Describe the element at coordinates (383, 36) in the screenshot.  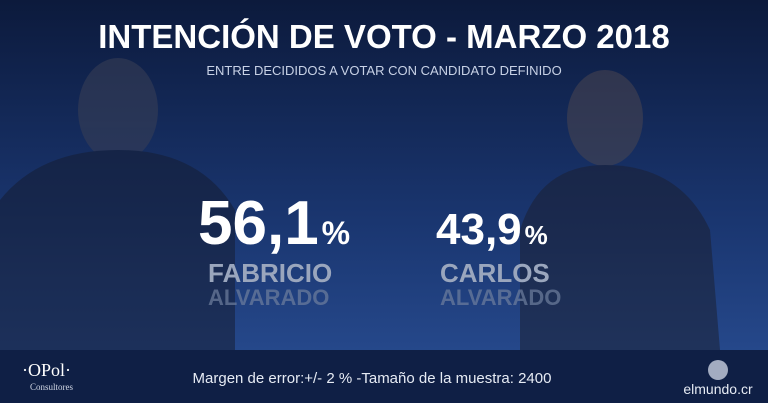
I see `title: INTENCIÓN DE VOTO - MARZO 2018` at that location.